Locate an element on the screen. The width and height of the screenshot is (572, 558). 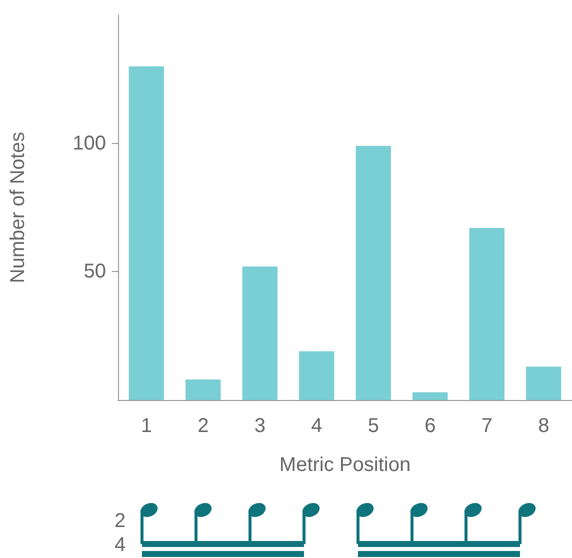
x-tick-label: 1 is located at coordinates (146, 426).